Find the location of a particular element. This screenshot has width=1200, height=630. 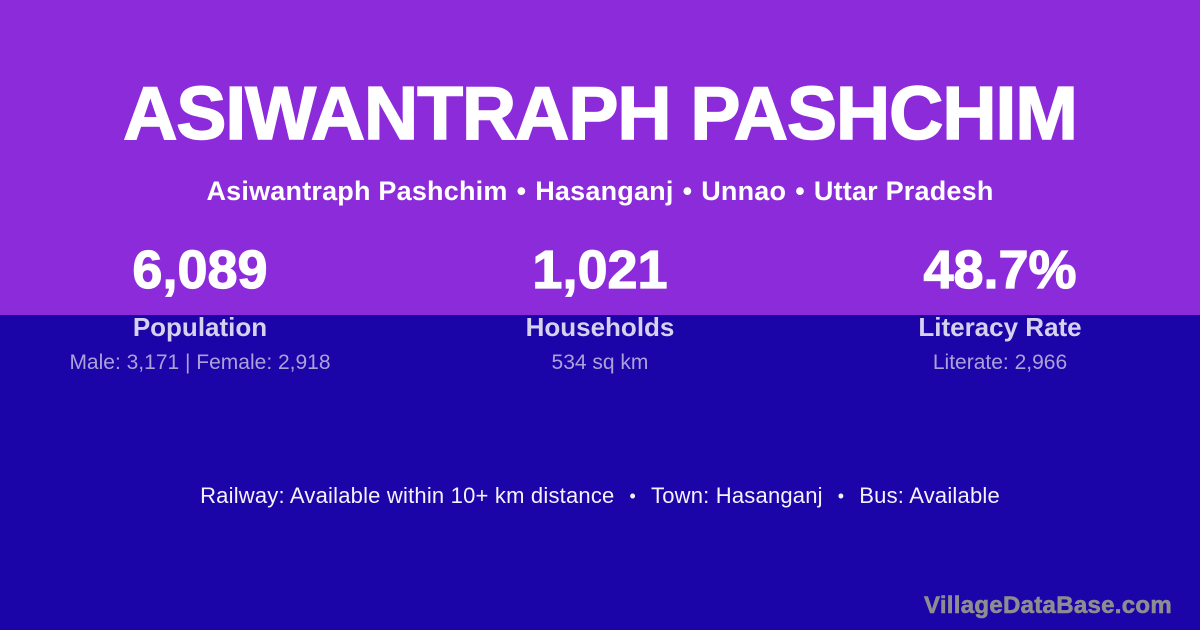

town-info: Town: Hasanganj is located at coordinates (737, 496).